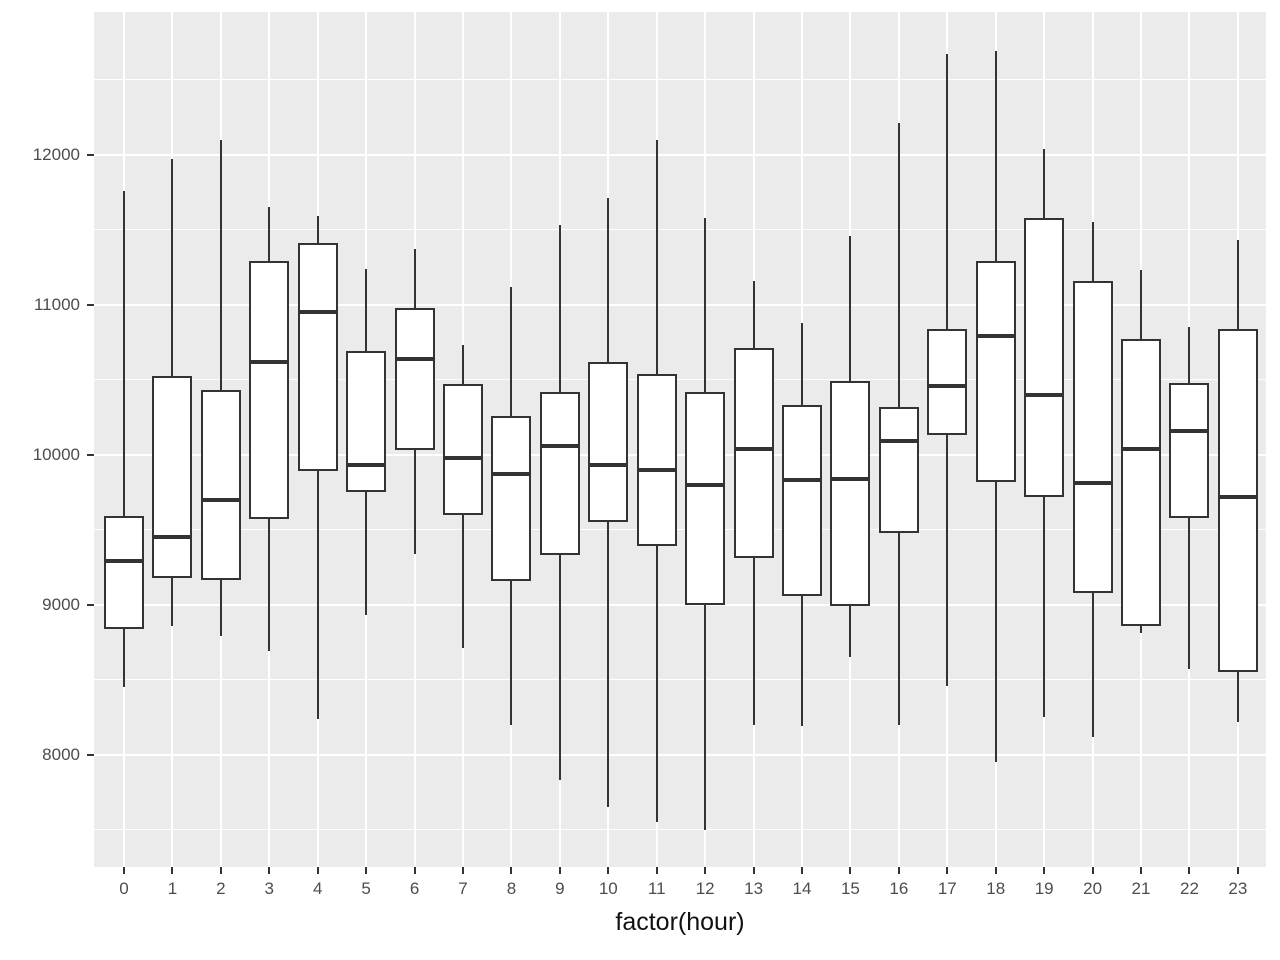 This screenshot has height=960, width=1280. I want to click on y-tick-label-11000: 11000, so click(56, 304).